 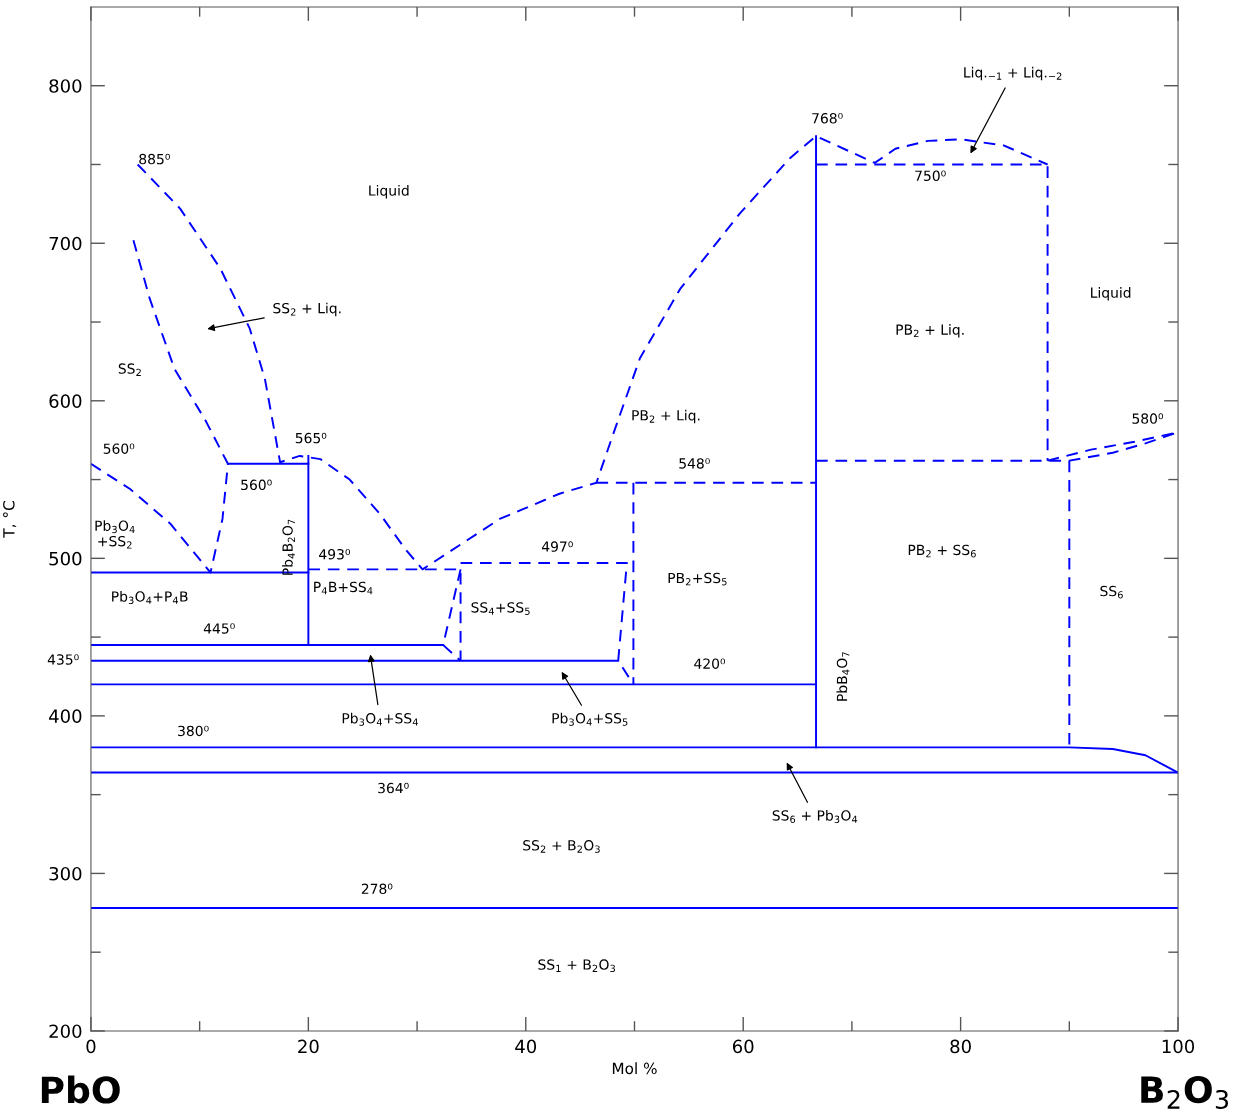 What do you see at coordinates (65, 401) in the screenshot?
I see `y-tick-label: 600` at bounding box center [65, 401].